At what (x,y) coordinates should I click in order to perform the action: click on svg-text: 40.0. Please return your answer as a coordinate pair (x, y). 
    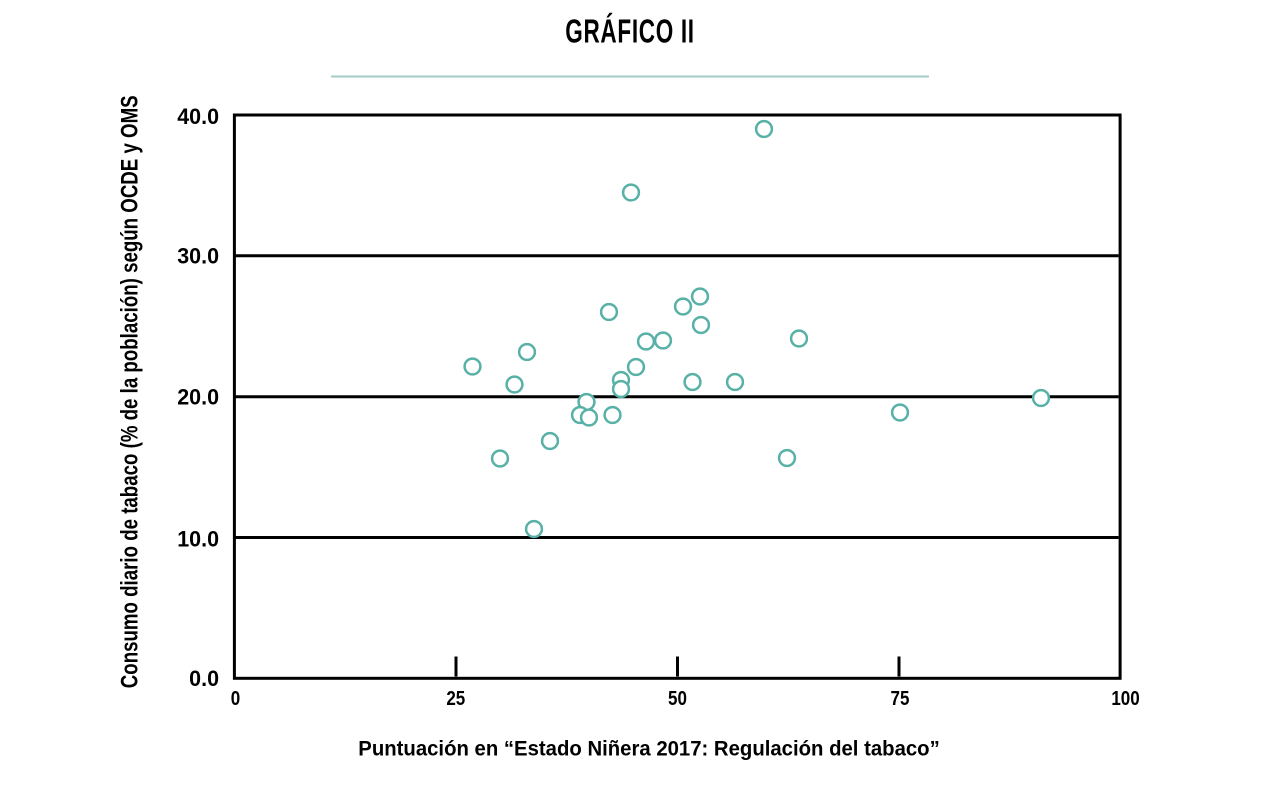
    Looking at the image, I should click on (198, 117).